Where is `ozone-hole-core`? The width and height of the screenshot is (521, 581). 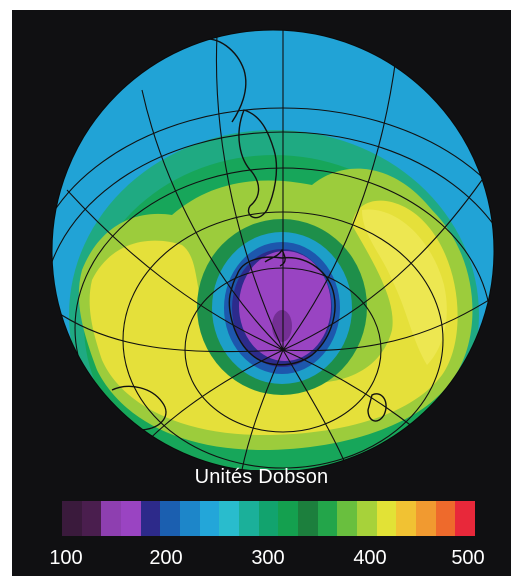
ozone-hole-core is located at coordinates (282, 326).